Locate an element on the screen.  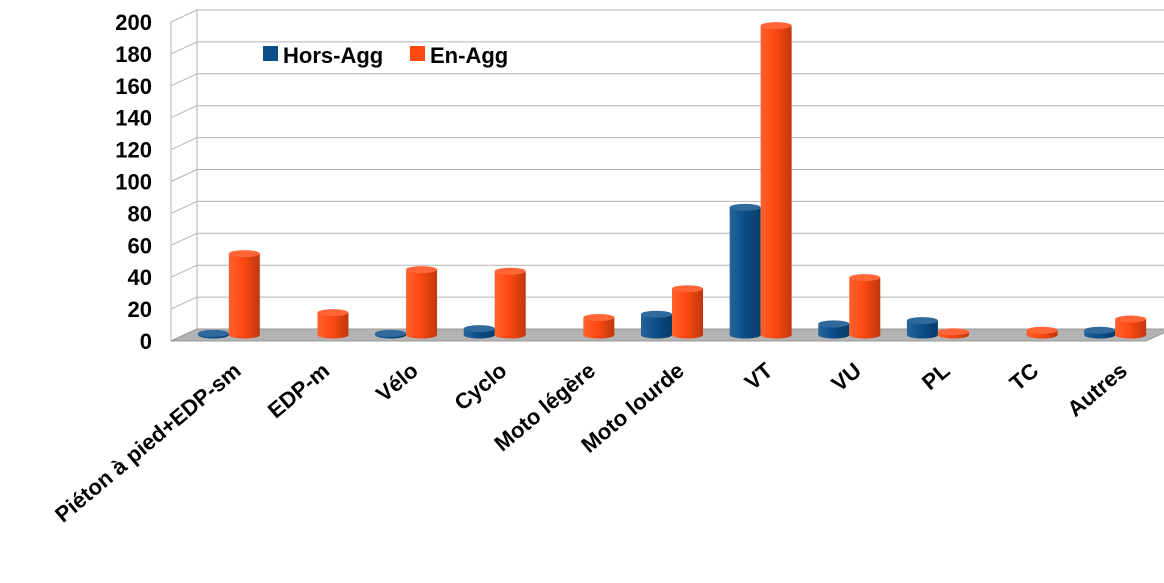
bar-hors-agg-cyclo is located at coordinates (479, 332).